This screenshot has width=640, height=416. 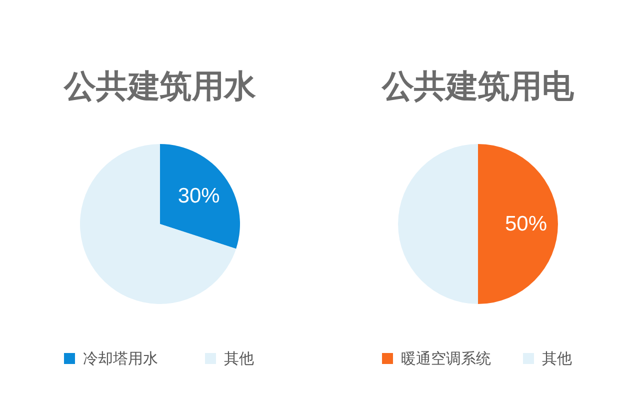 I want to click on chart-title: 公共建筑用电, so click(x=478, y=86).